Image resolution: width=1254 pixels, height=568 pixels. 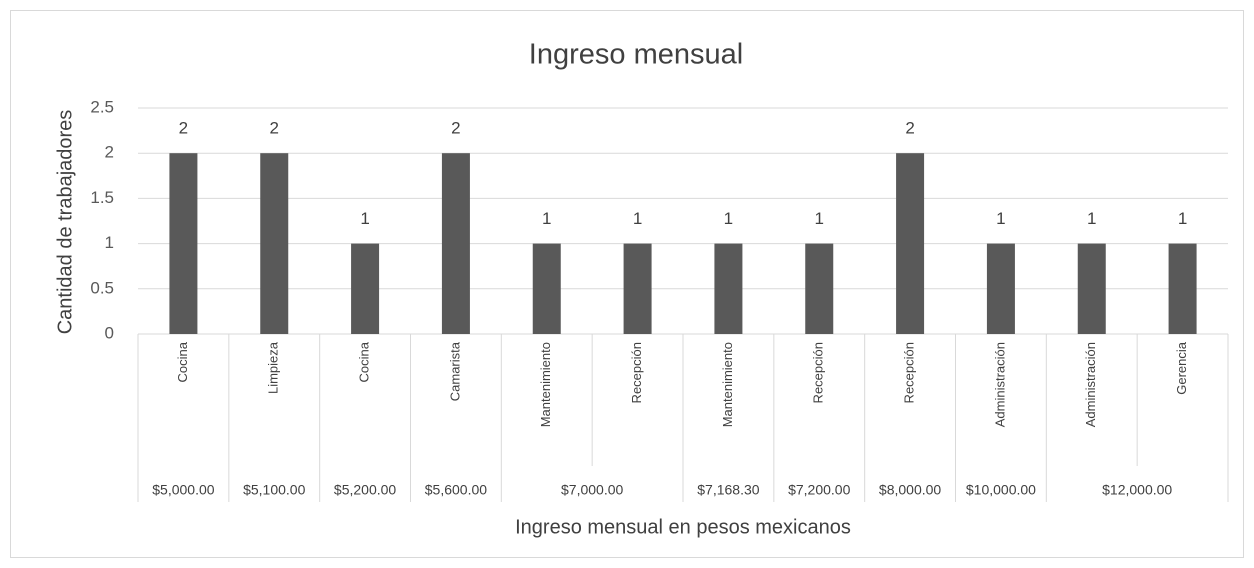 I want to click on x-axis-label: Ingreso mensual en pesos mexicanos, so click(x=683, y=527).